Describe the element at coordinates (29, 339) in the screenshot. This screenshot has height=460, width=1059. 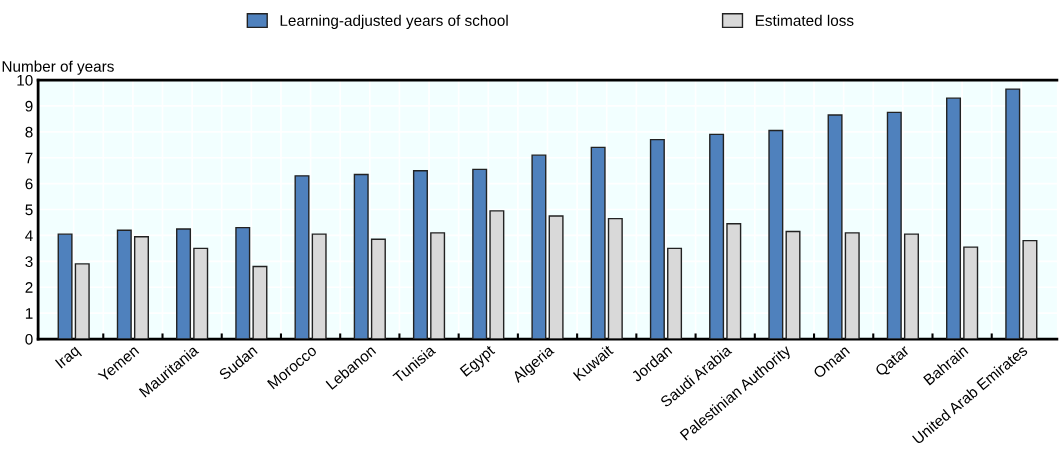
I see `y-tick-label: 0` at that location.